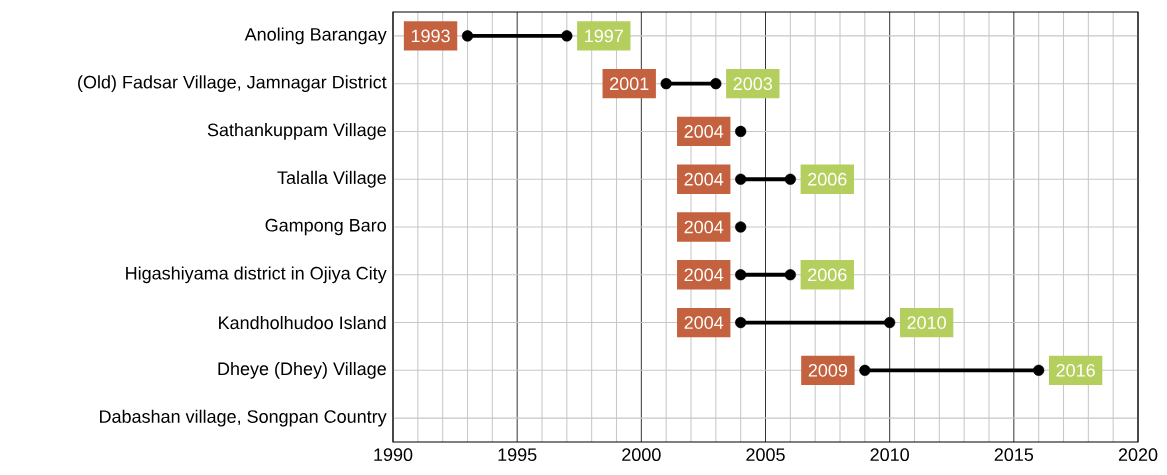 The width and height of the screenshot is (1167, 475). What do you see at coordinates (1075, 370) in the screenshot?
I see `data-label: 2016` at bounding box center [1075, 370].